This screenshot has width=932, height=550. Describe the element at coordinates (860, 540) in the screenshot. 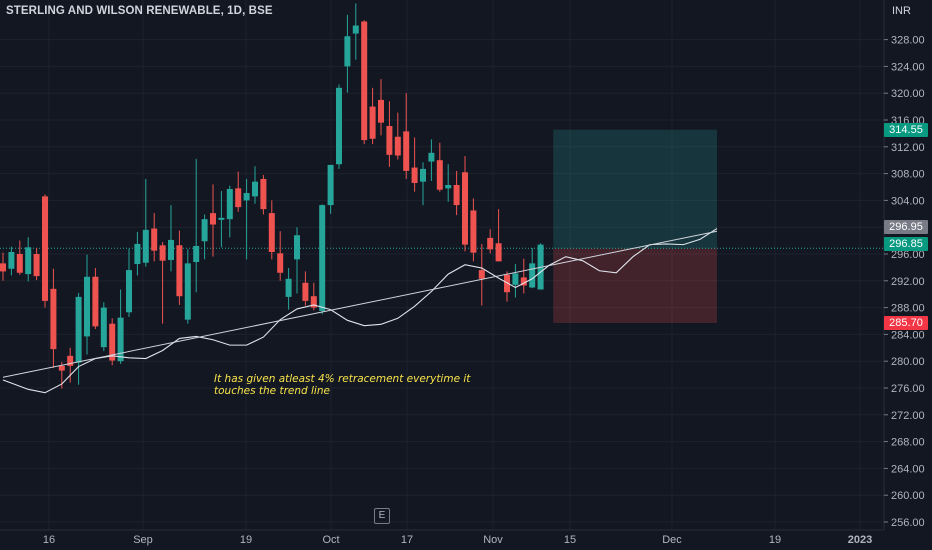

I see `time-tick-label: 2023` at that location.